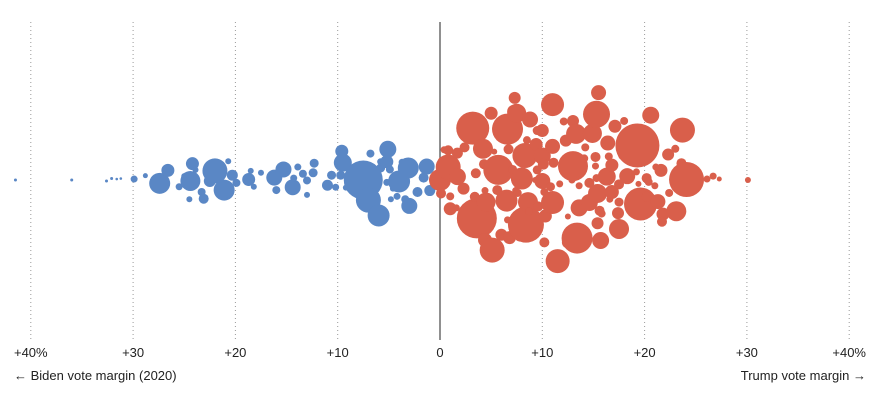 This screenshot has height=402, width=894. I want to click on left-axis-caption: ← Biden vote margin (2020), so click(95, 375).